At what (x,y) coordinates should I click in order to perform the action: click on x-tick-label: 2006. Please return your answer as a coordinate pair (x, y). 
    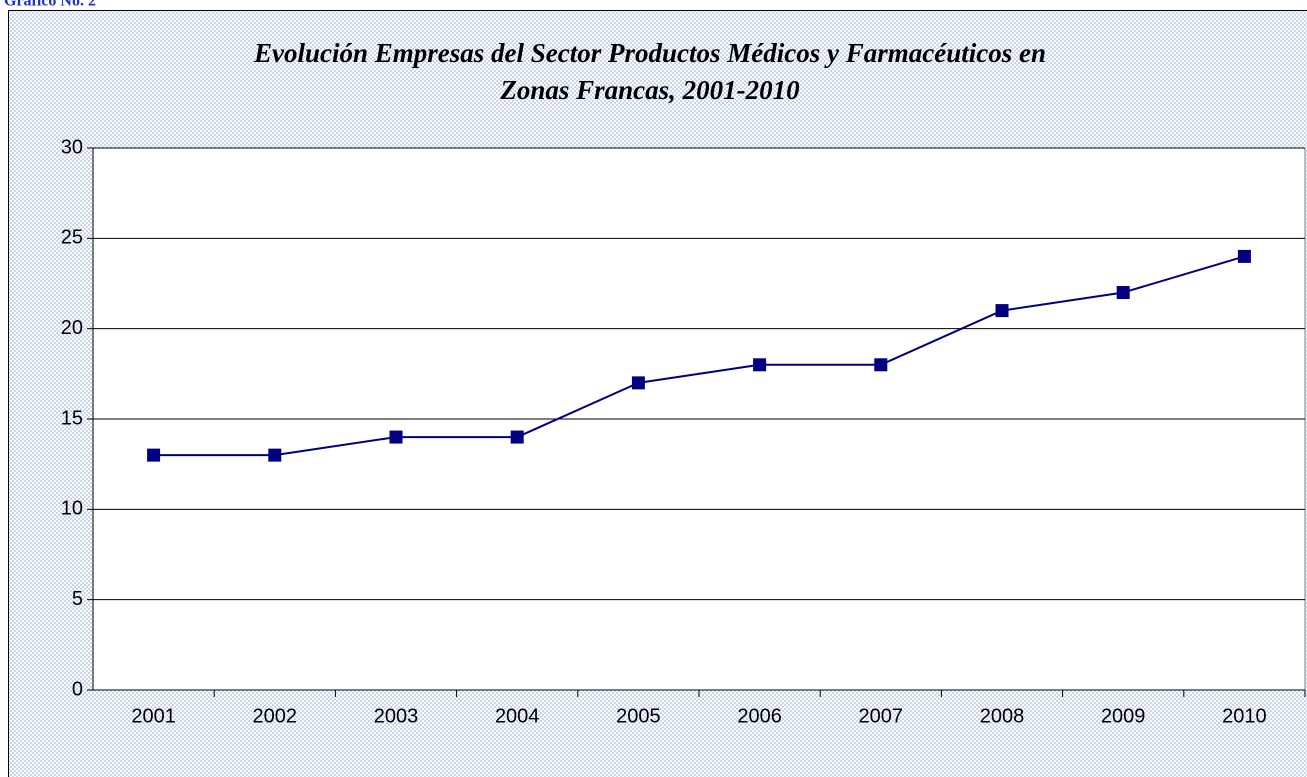
    Looking at the image, I should click on (759, 716).